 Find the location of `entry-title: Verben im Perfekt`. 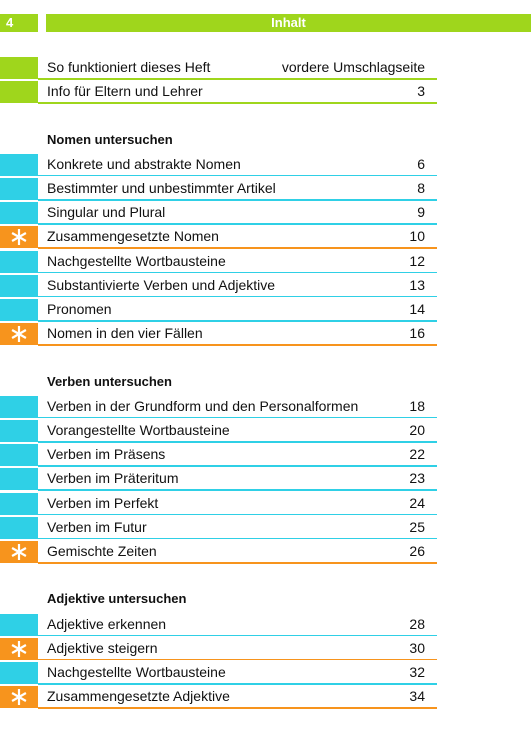

entry-title: Verben im Perfekt is located at coordinates (103, 502).